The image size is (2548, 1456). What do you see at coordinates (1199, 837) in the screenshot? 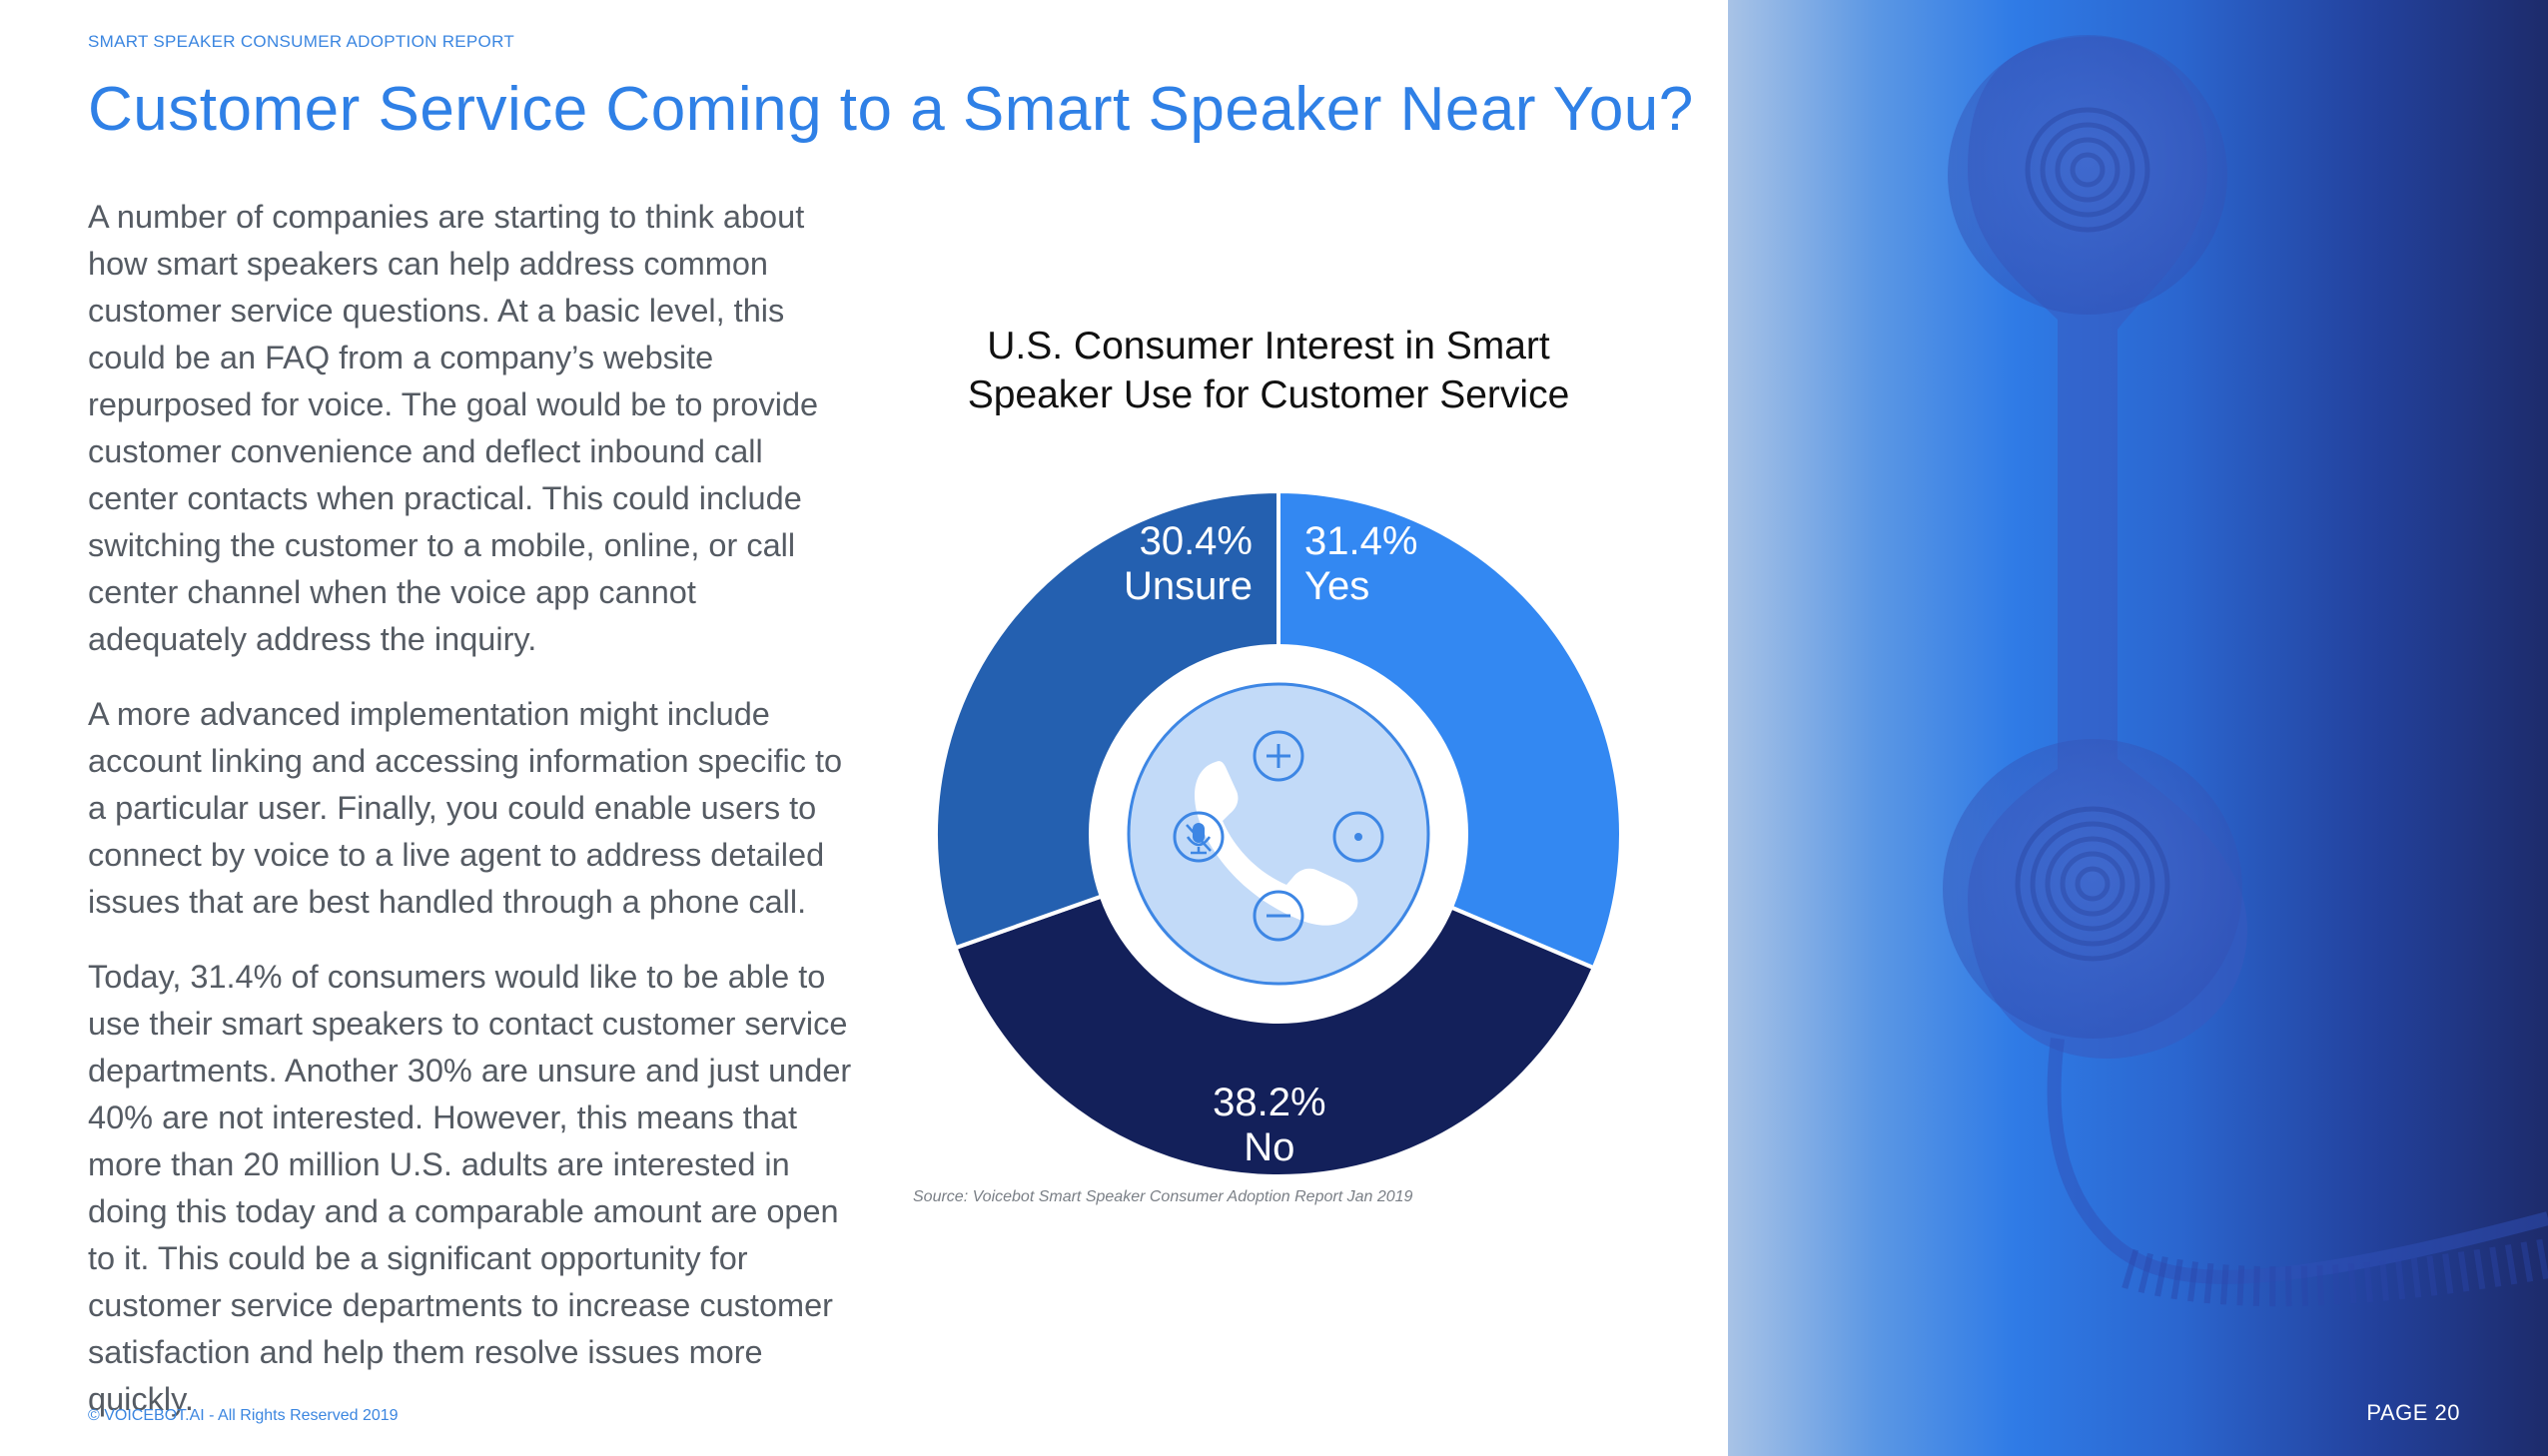
I see `mic-icon` at bounding box center [1199, 837].